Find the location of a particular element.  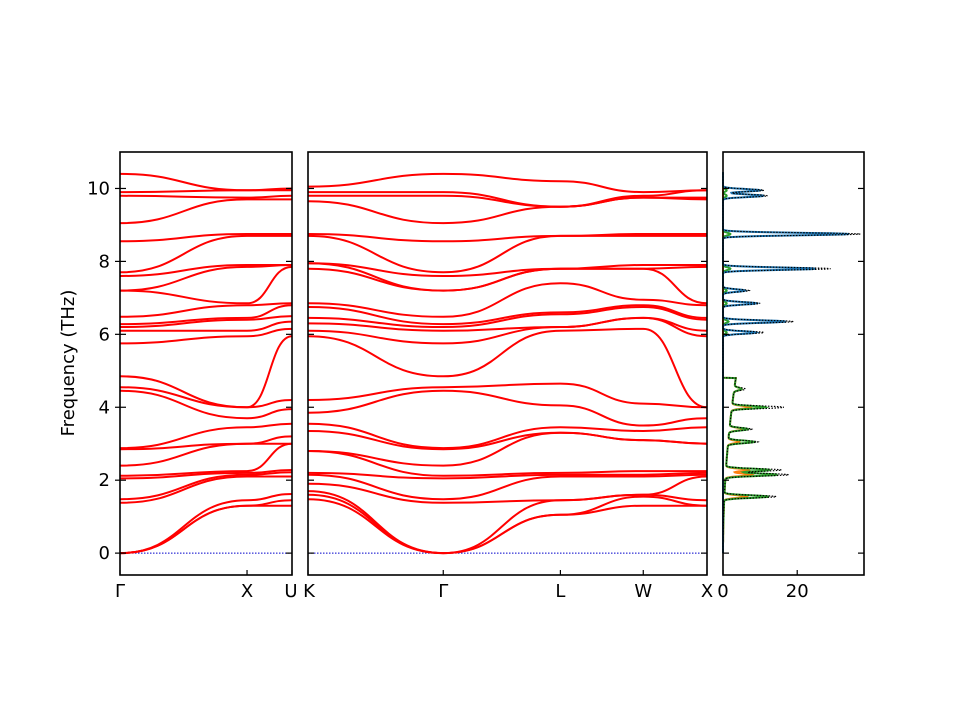

dos-panel: 0 20 is located at coordinates (791, 376).